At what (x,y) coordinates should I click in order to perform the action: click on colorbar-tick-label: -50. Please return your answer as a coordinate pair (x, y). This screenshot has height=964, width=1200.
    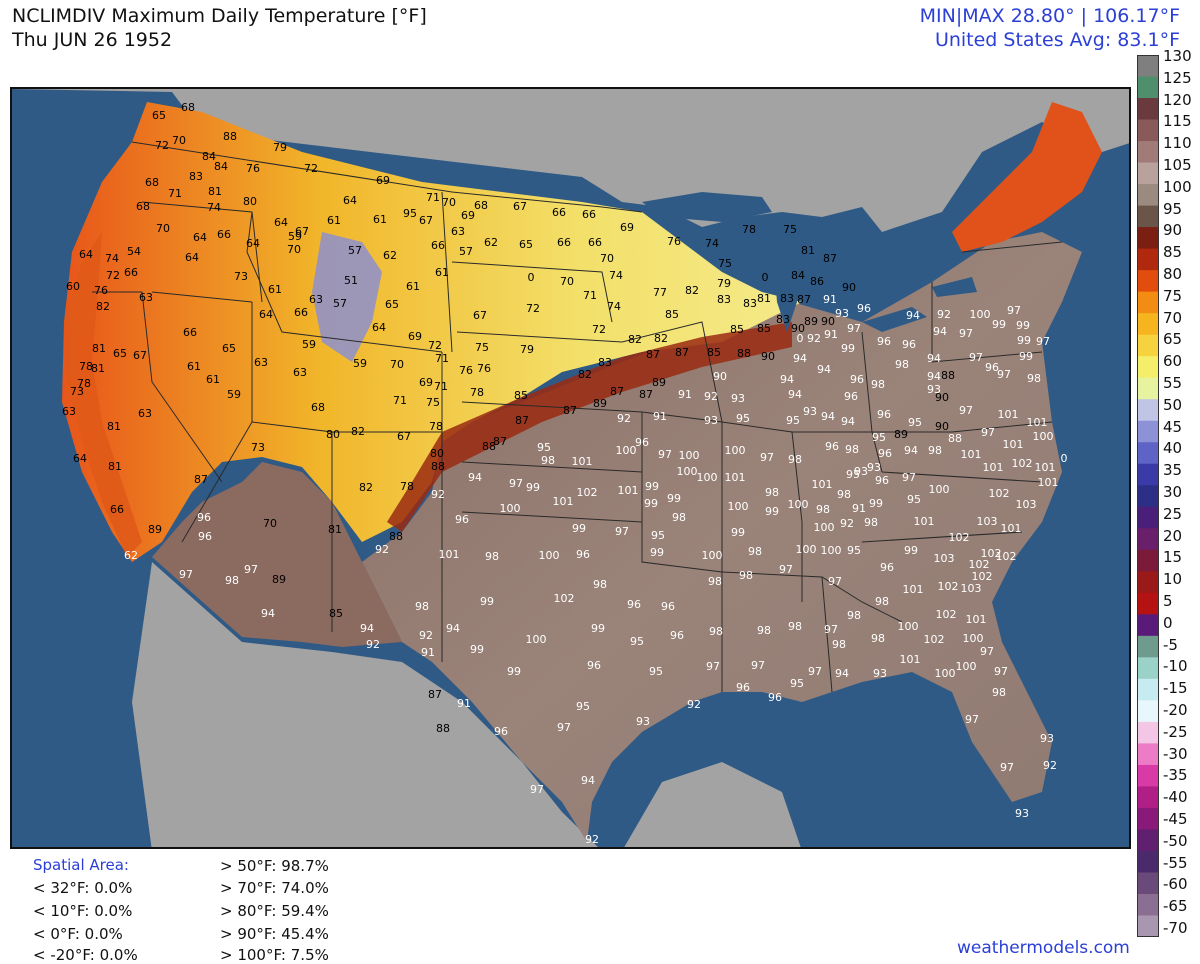
    Looking at the image, I should click on (1175, 840).